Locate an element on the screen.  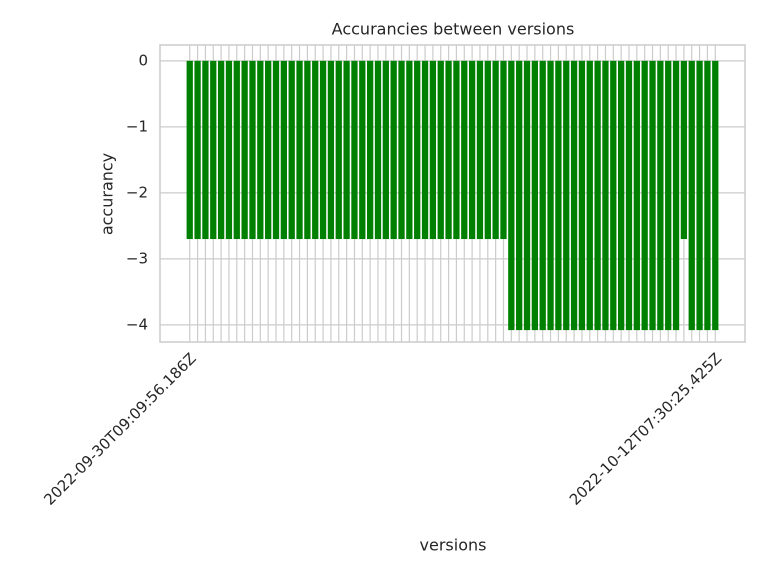
y-tick-label: 0 is located at coordinates (143, 60).